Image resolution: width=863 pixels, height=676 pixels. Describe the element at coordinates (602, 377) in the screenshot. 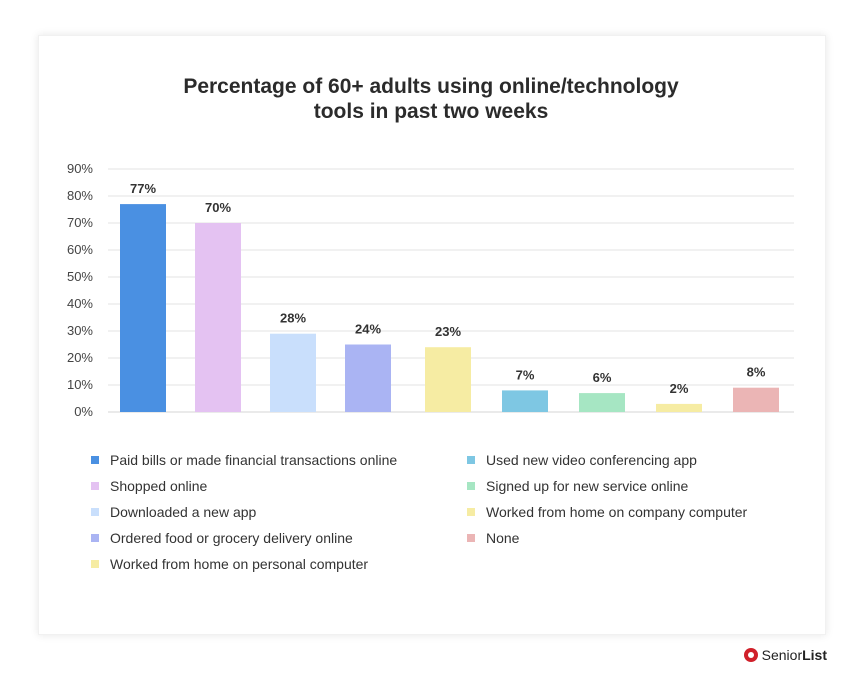

I see `data-label: 6%` at that location.